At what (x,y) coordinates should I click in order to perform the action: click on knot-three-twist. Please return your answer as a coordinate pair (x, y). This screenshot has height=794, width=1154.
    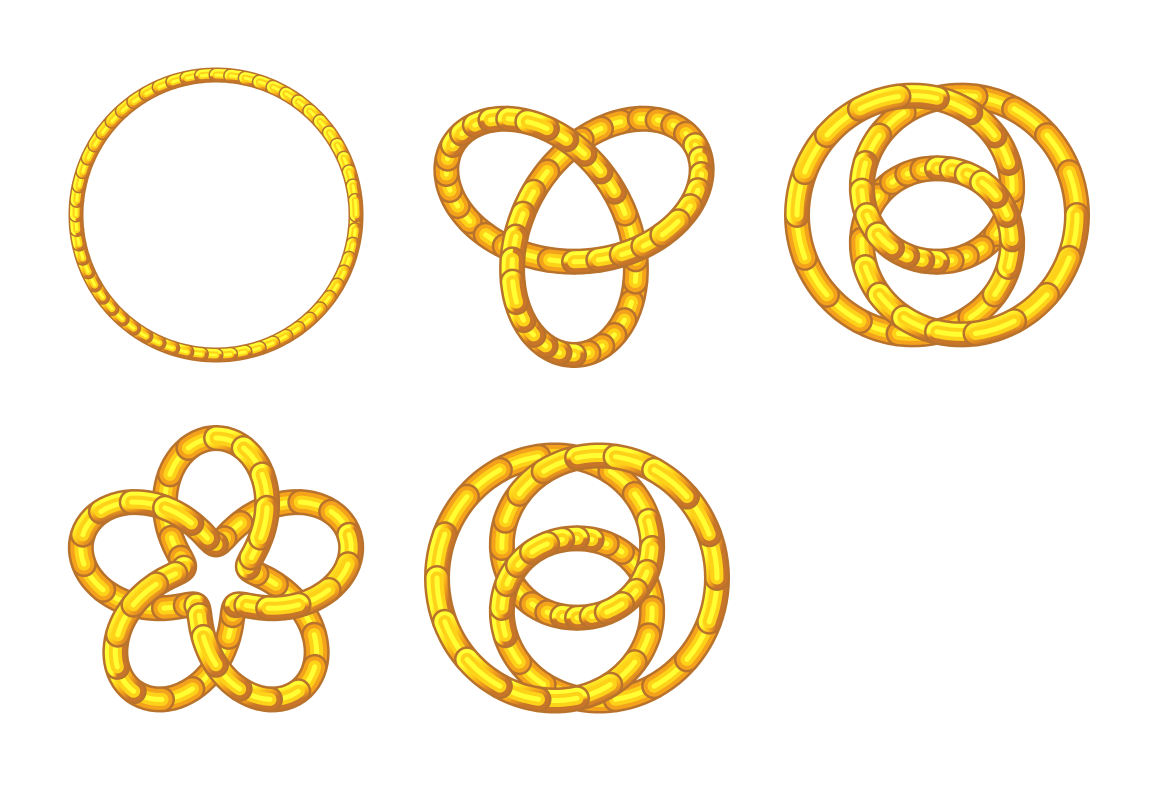
    Looking at the image, I should click on (577, 578).